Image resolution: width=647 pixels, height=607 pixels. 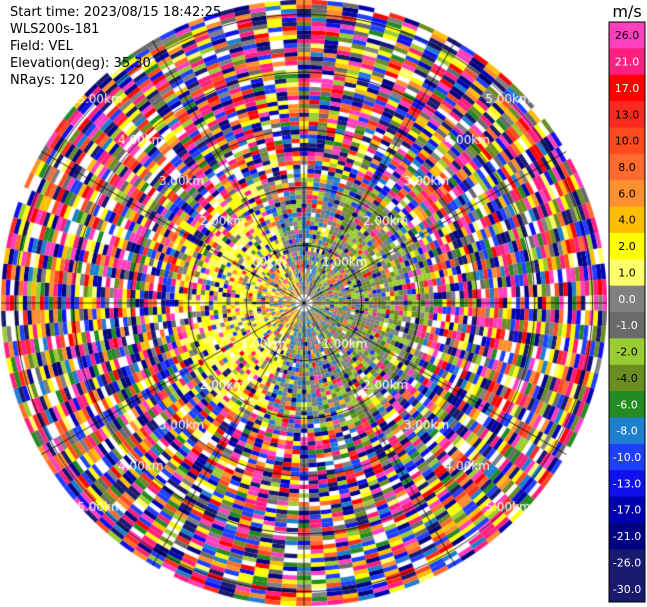 I want to click on colorbar-tick-label: 4.0, so click(x=627, y=220).